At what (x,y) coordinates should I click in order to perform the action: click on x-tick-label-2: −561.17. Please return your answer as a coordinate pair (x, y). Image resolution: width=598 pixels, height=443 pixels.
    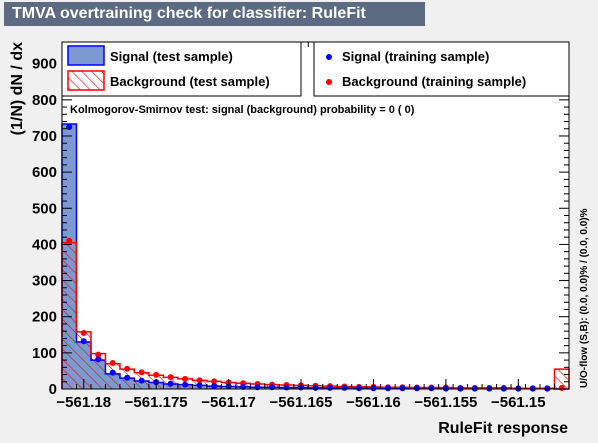
    Looking at the image, I should click on (228, 402).